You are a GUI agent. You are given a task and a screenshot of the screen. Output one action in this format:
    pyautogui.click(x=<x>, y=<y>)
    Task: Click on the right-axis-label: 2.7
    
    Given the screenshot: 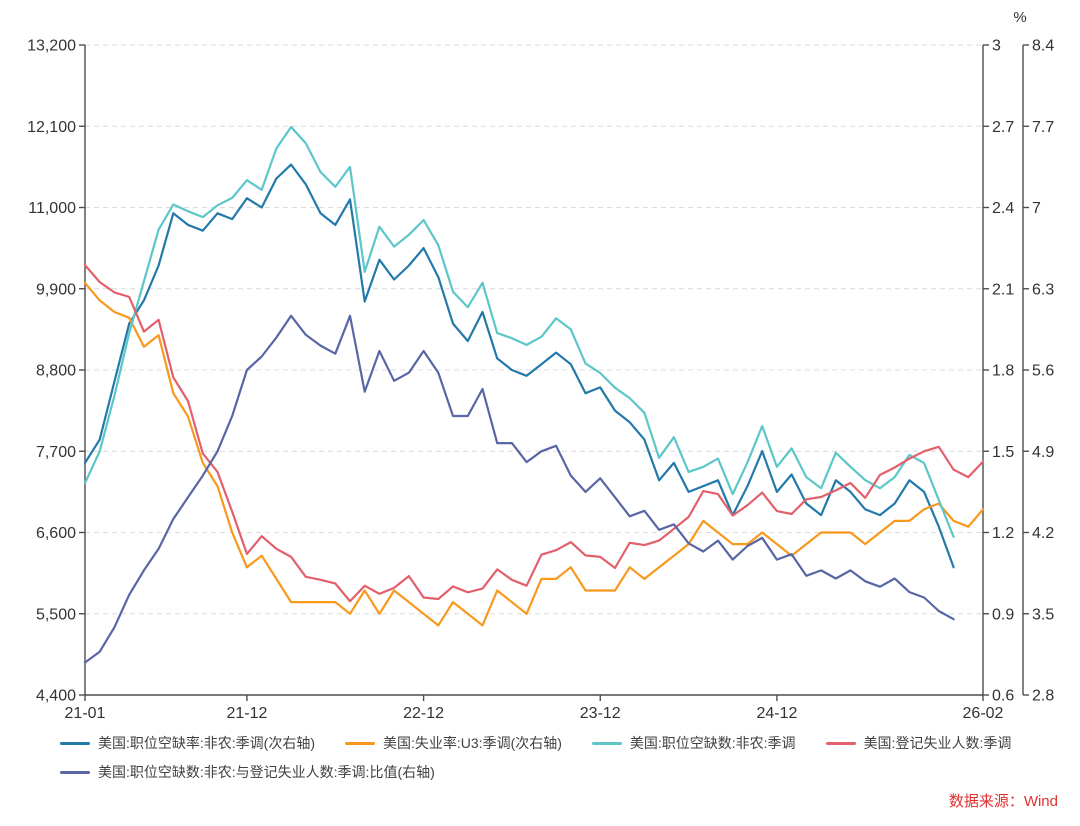 What is the action you would take?
    pyautogui.click(x=1003, y=127)
    